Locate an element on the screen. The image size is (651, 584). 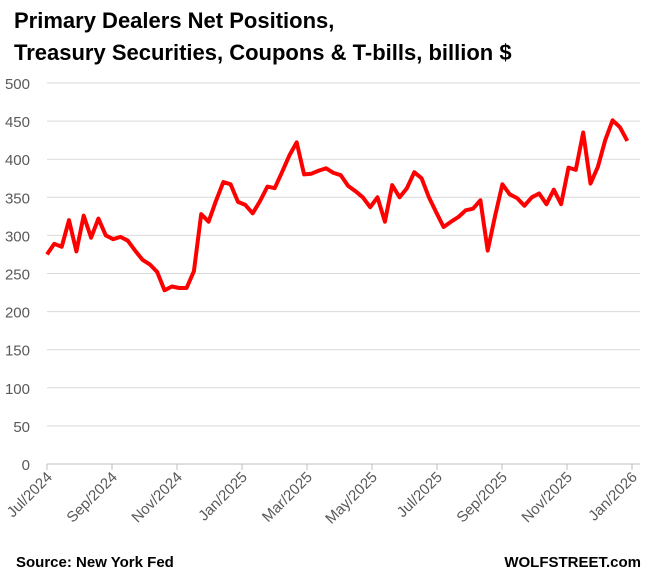
x-tick-label: Nov/2025 is located at coordinates (546, 497).